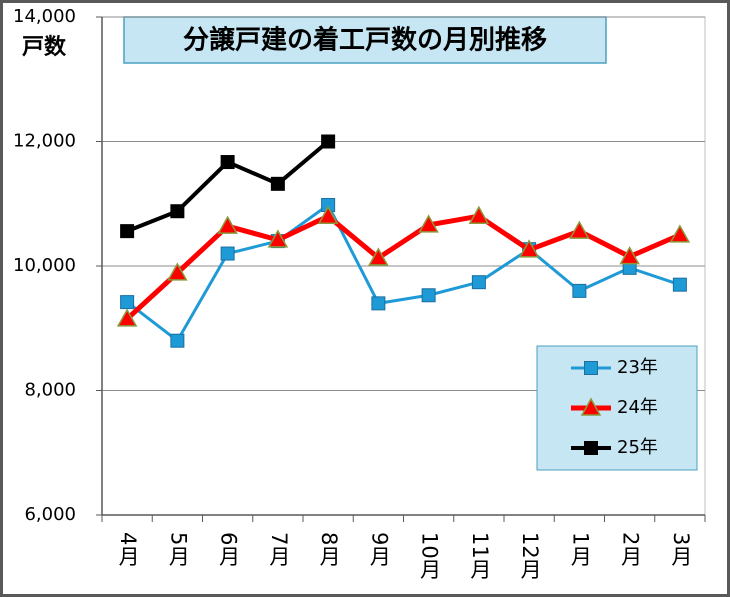 The height and width of the screenshot is (597, 730). I want to click on x-tick-label: 12月, so click(530, 556).